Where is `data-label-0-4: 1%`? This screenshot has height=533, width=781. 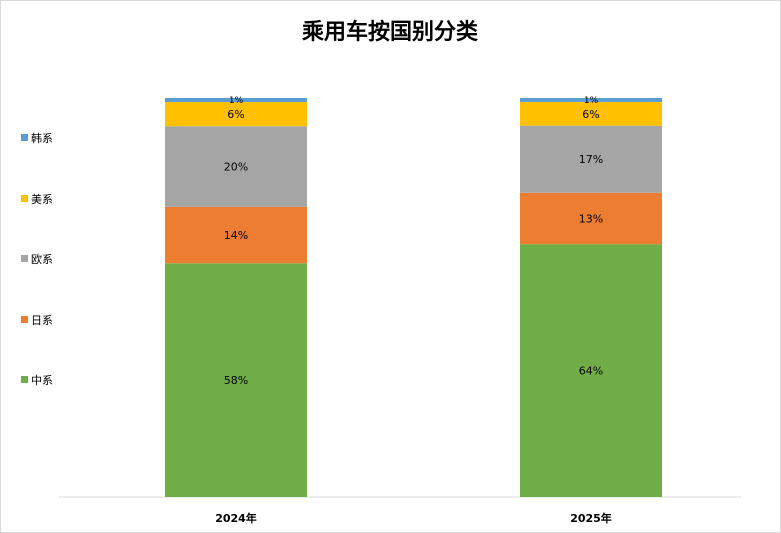
data-label-0-4: 1% is located at coordinates (236, 101).